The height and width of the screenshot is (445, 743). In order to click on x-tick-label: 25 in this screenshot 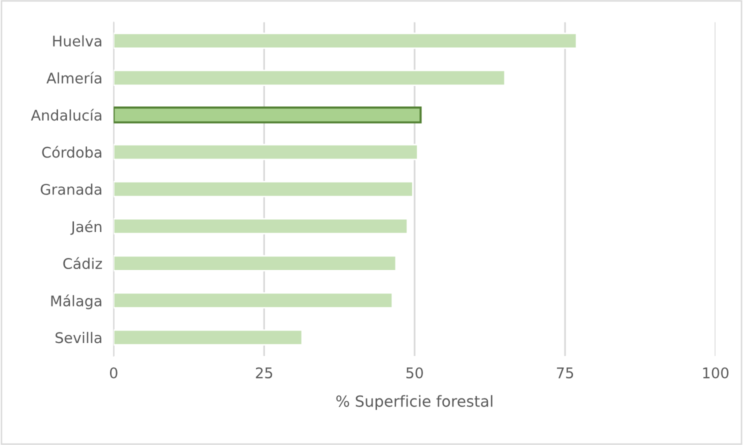, I will do `click(264, 372)`.